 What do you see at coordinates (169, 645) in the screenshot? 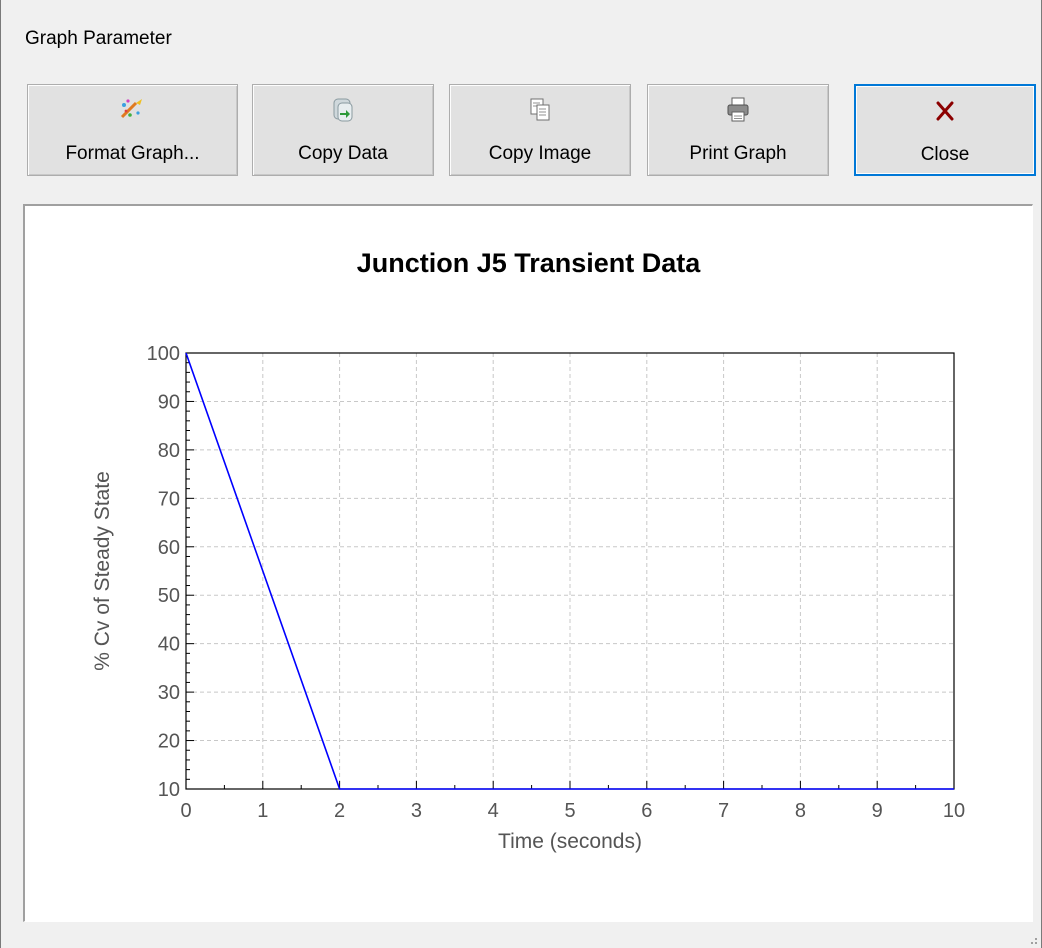
I see `y-tick-label: 40` at bounding box center [169, 645].